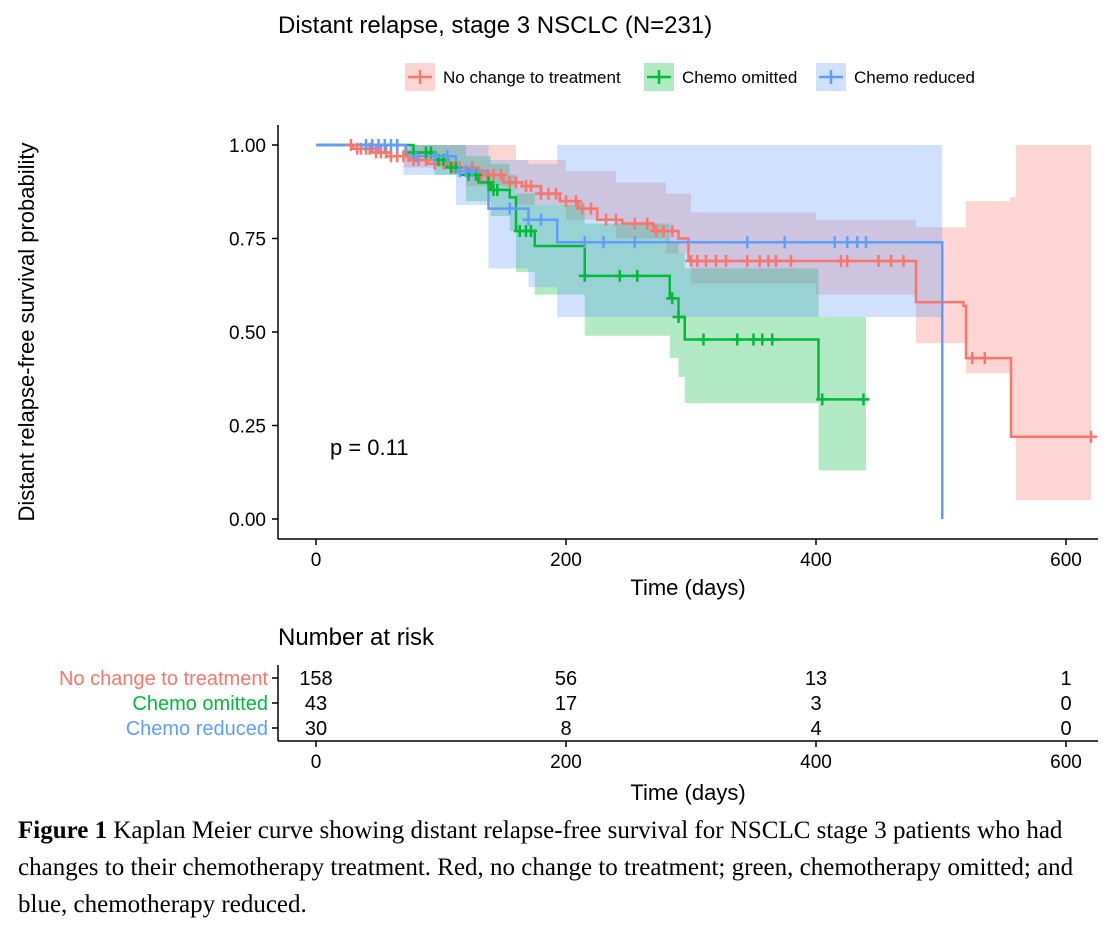  I want to click on risk-row-label: No change to treatment, so click(163, 679).